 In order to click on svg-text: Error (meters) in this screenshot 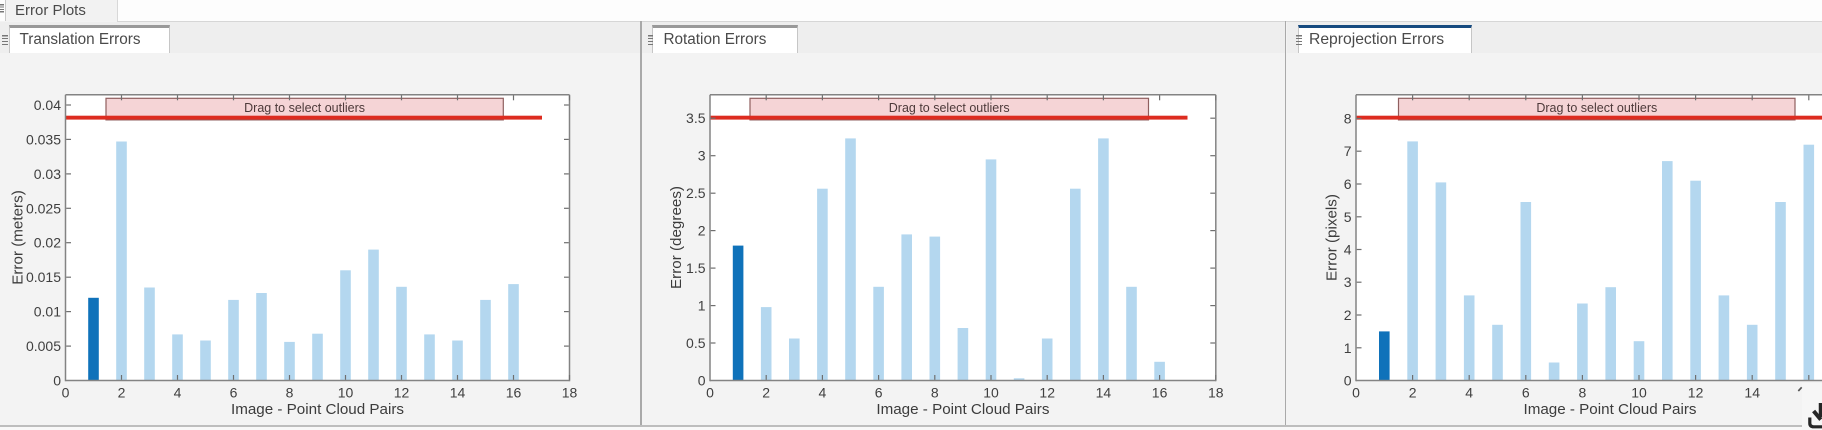, I will do `click(18, 237)`.